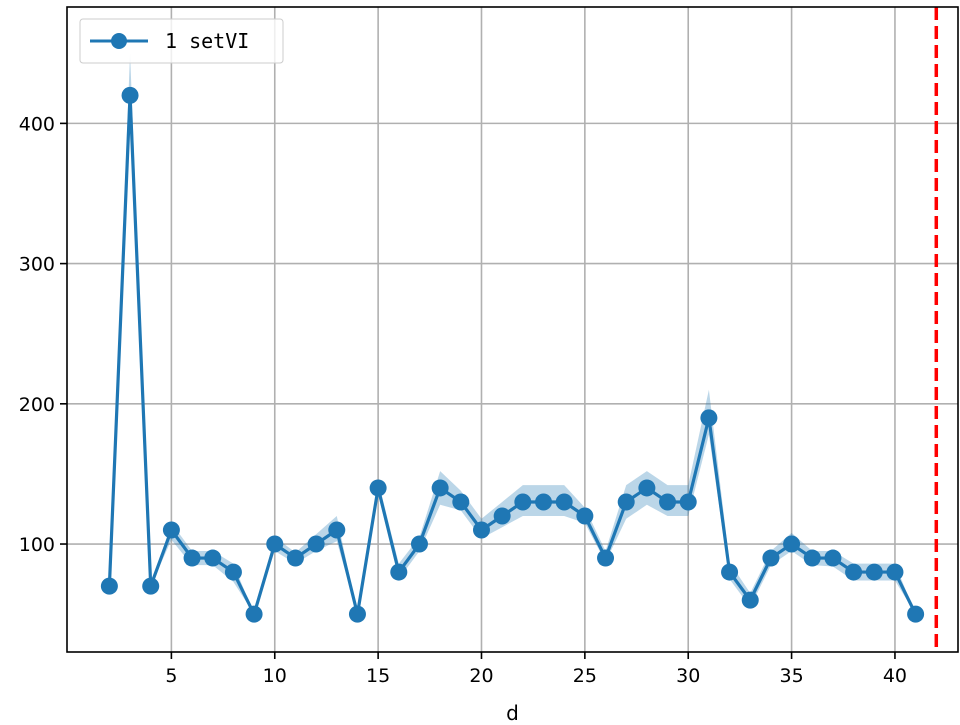 The image size is (960, 725). I want to click on y-tick-label: 400, so click(37, 124).